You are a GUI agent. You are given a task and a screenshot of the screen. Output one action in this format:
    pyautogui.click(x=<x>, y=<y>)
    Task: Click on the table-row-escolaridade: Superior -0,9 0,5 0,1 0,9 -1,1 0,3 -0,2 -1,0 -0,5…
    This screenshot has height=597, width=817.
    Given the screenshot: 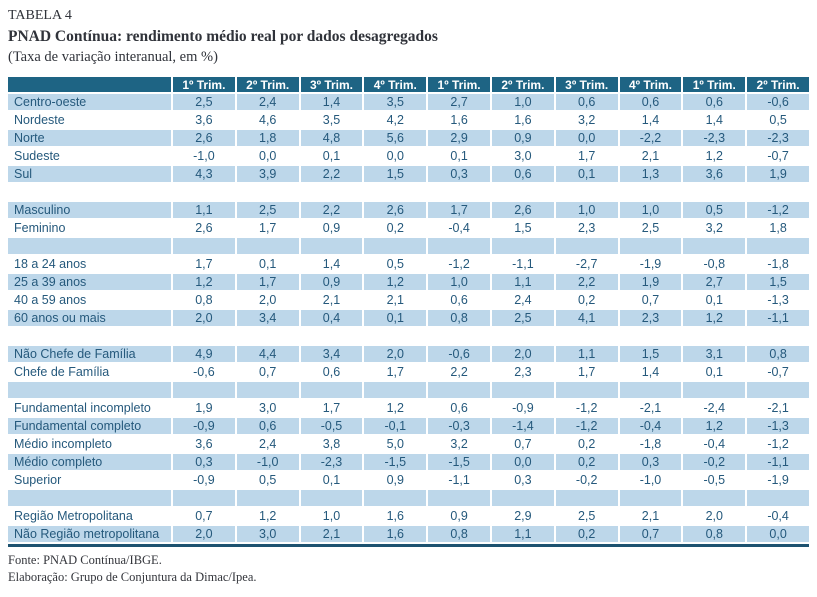 What is the action you would take?
    pyautogui.click(x=408, y=480)
    